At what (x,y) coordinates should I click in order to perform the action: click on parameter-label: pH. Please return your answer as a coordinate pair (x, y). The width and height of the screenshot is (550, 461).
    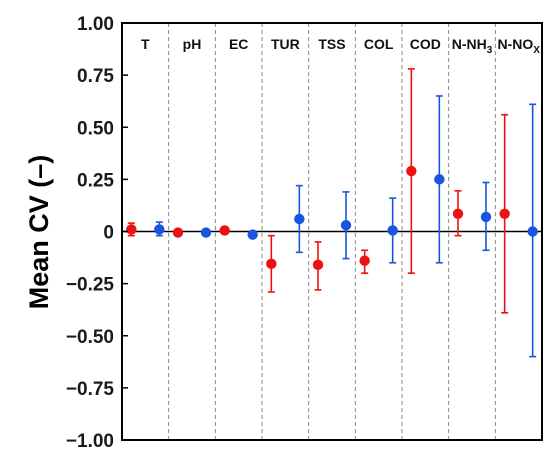
    Looking at the image, I should click on (192, 44).